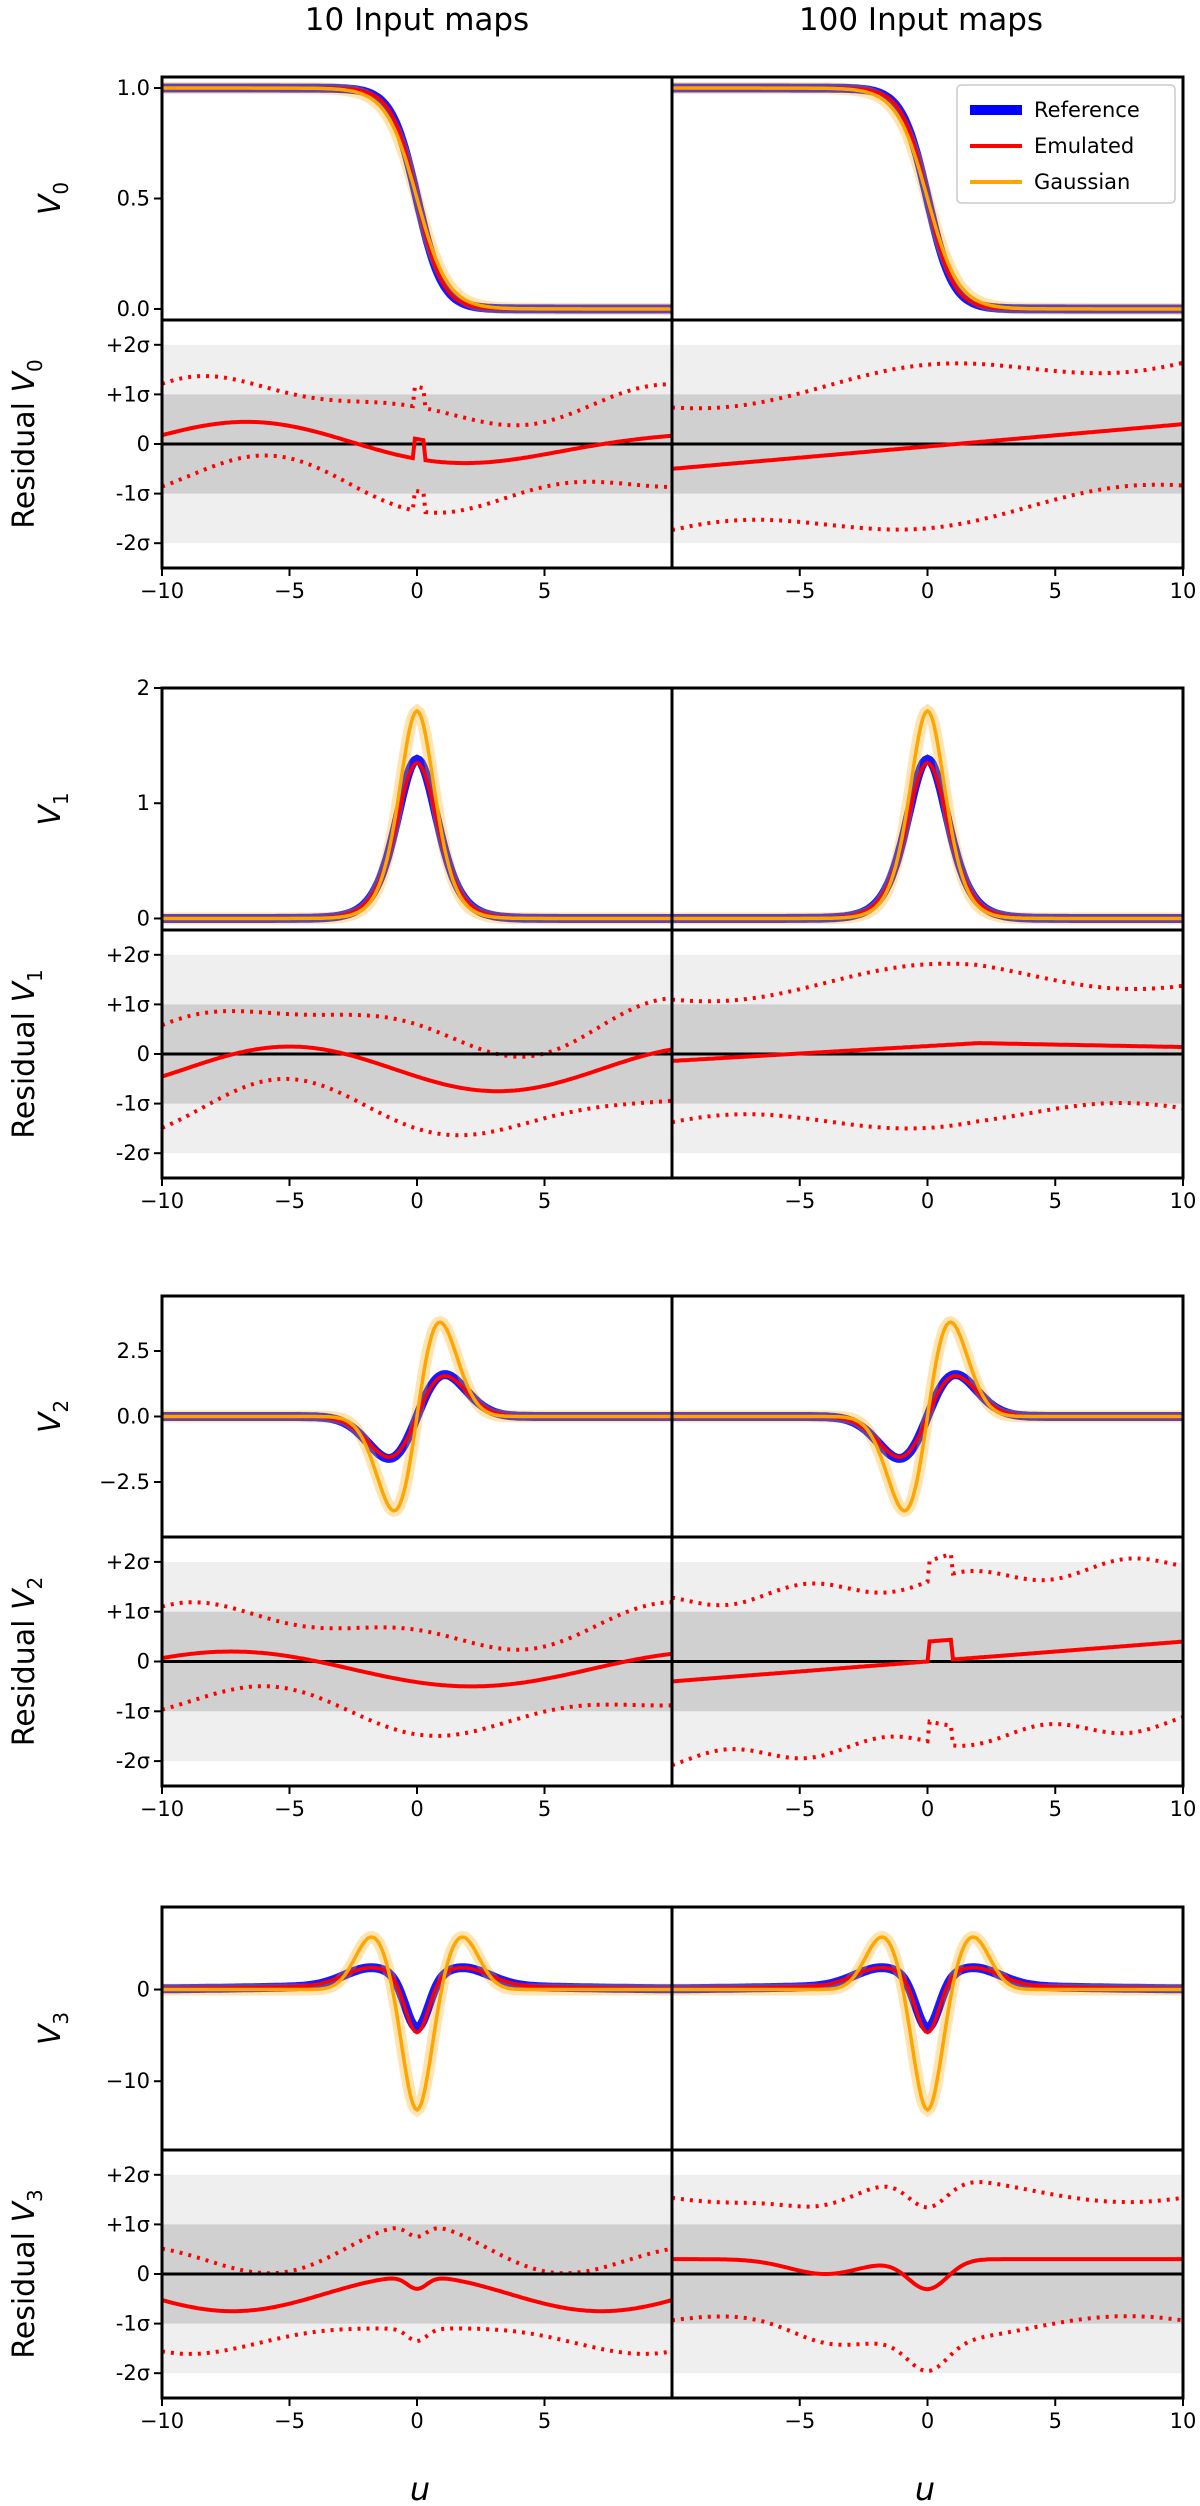 This screenshot has width=1200, height=2506. Describe the element at coordinates (133, 88) in the screenshot. I see `y-tick-label: 1.0` at that location.